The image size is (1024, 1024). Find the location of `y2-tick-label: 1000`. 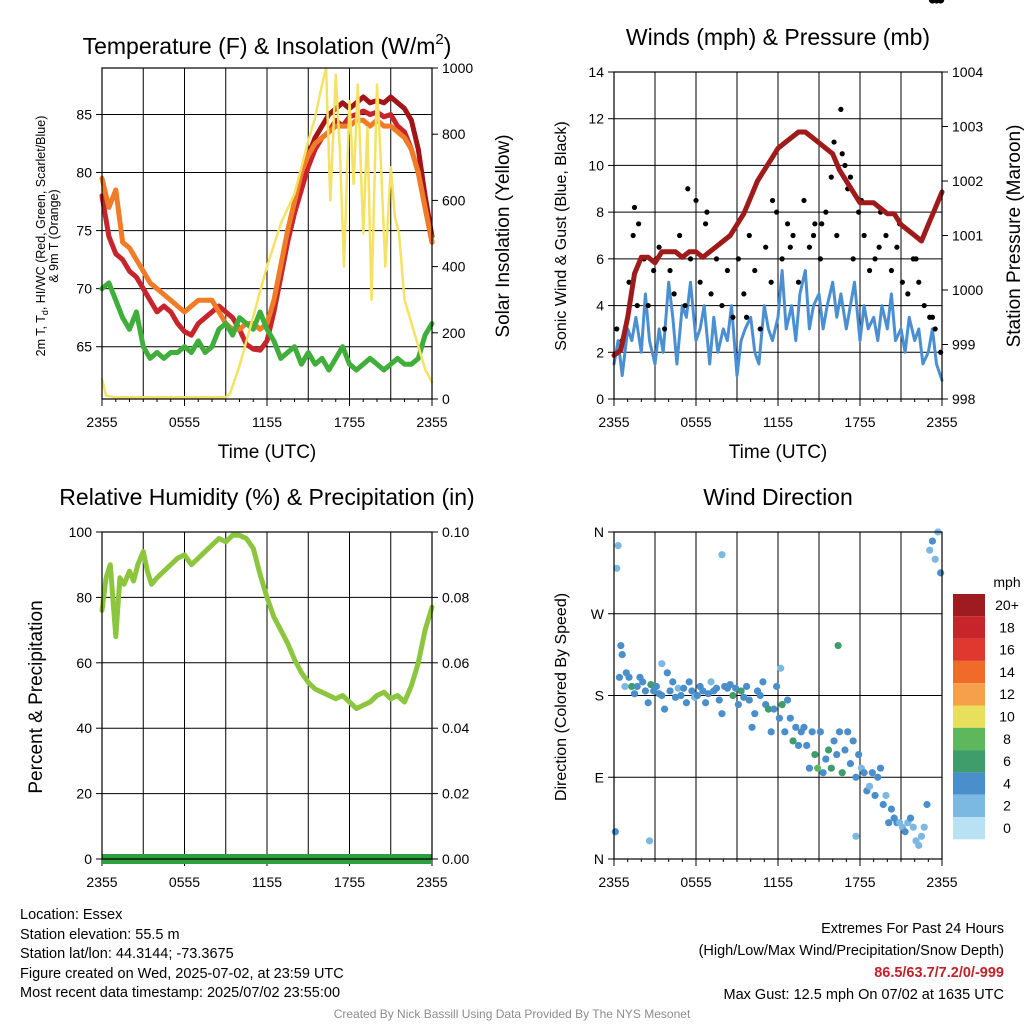

y2-tick-label: 1000 is located at coordinates (457, 68).